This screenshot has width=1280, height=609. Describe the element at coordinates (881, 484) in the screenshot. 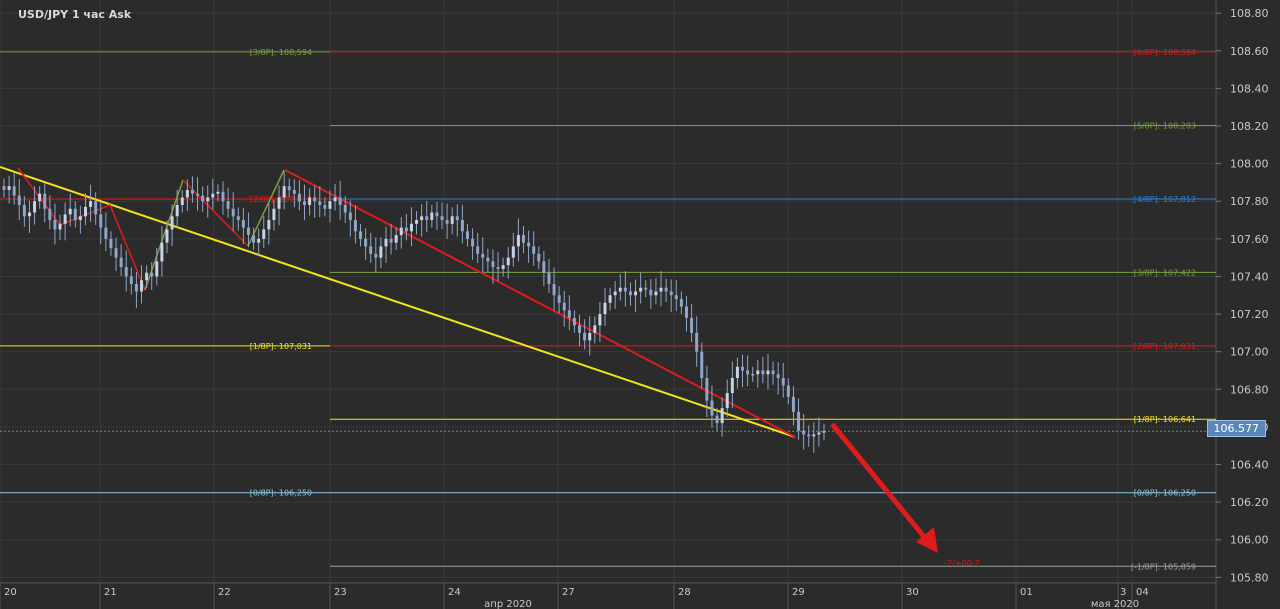

I see `forecast-arrow-shaft` at that location.